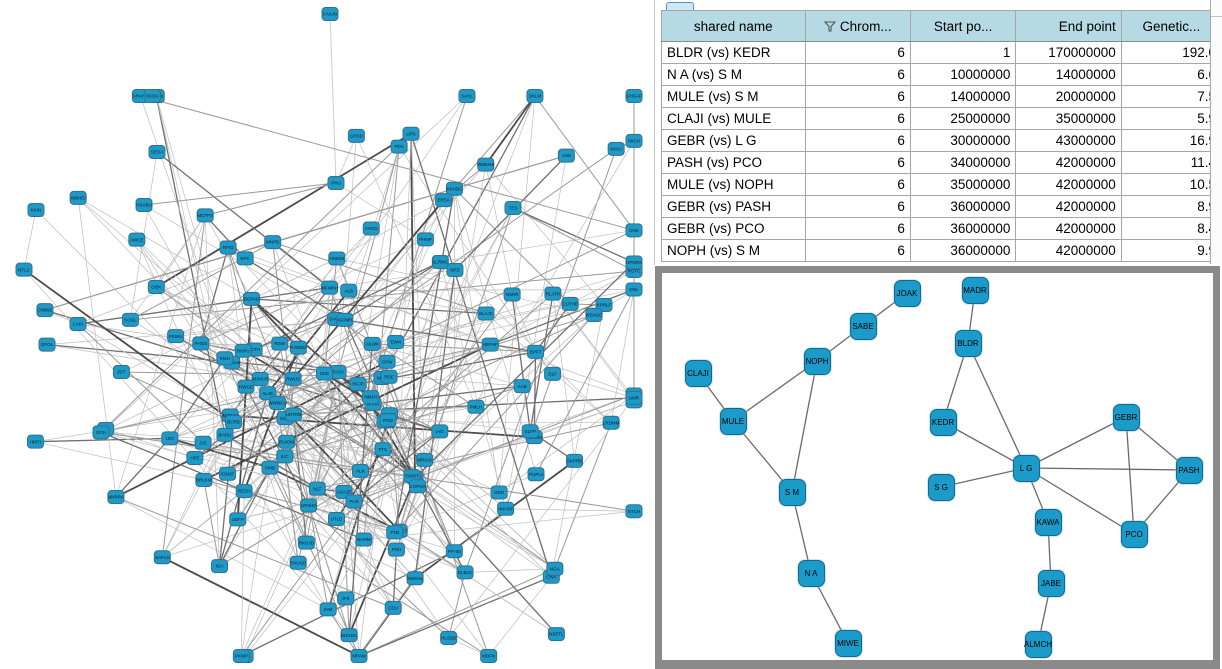 This screenshot has height=669, width=1222. What do you see at coordinates (963, 140) in the screenshot?
I see `cell-start-point: 30000000` at bounding box center [963, 140].